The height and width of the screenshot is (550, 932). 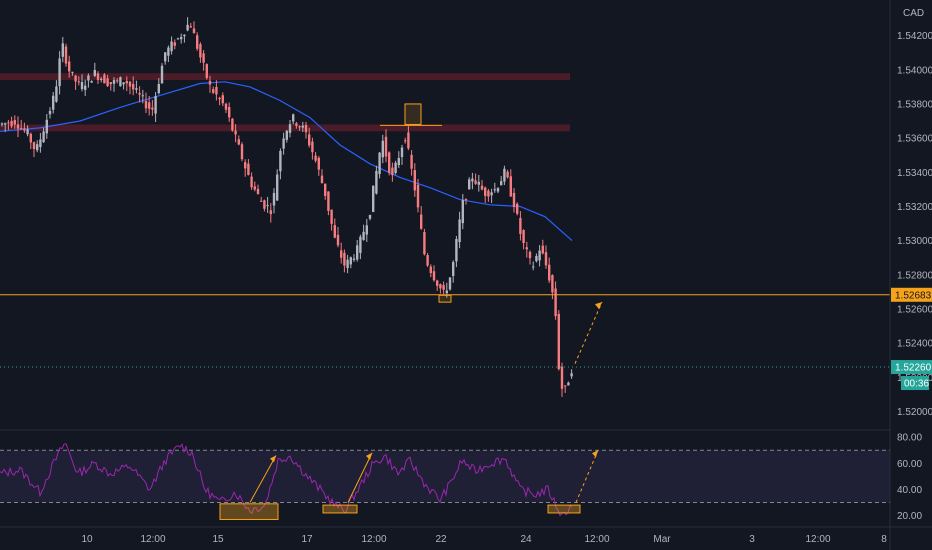 I want to click on time-tick-label: 15, so click(x=218, y=539).